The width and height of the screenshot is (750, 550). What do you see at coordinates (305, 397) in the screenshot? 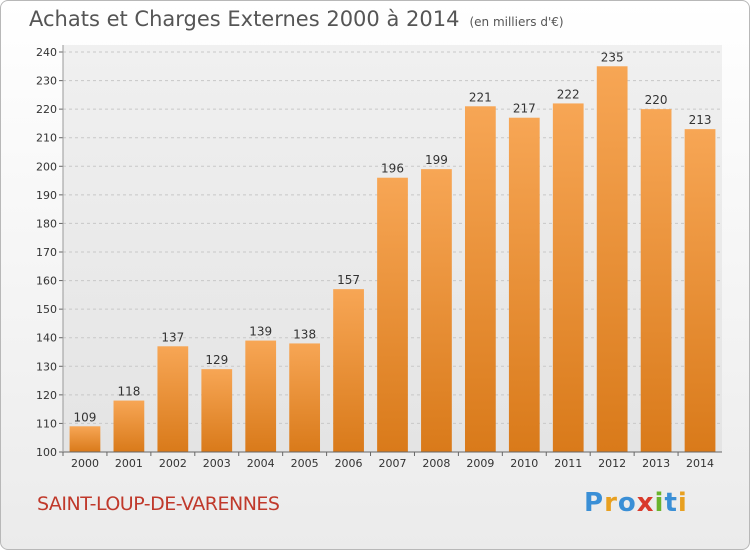
I see `bar-2005` at bounding box center [305, 397].